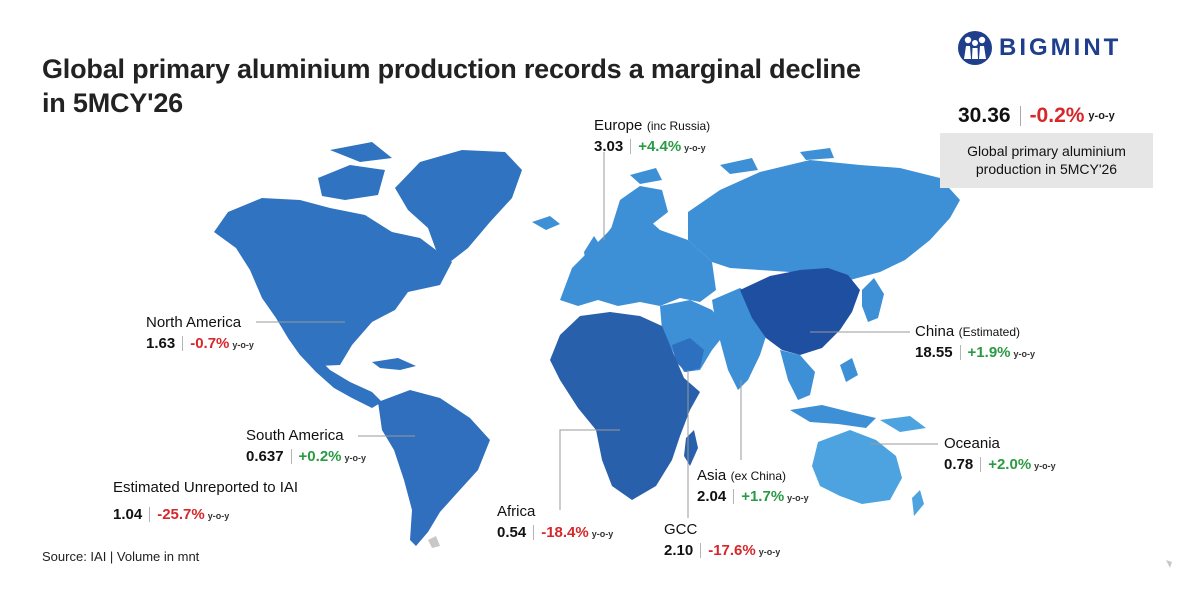  Describe the element at coordinates (732, 166) in the screenshot. I see `asia-arctic-islands-shape` at that location.